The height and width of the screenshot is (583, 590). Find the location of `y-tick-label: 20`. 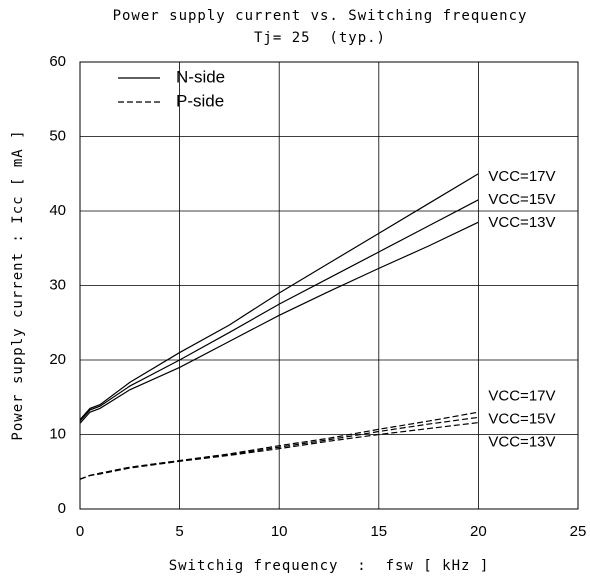

y-tick-label: 20 is located at coordinates (57, 359).